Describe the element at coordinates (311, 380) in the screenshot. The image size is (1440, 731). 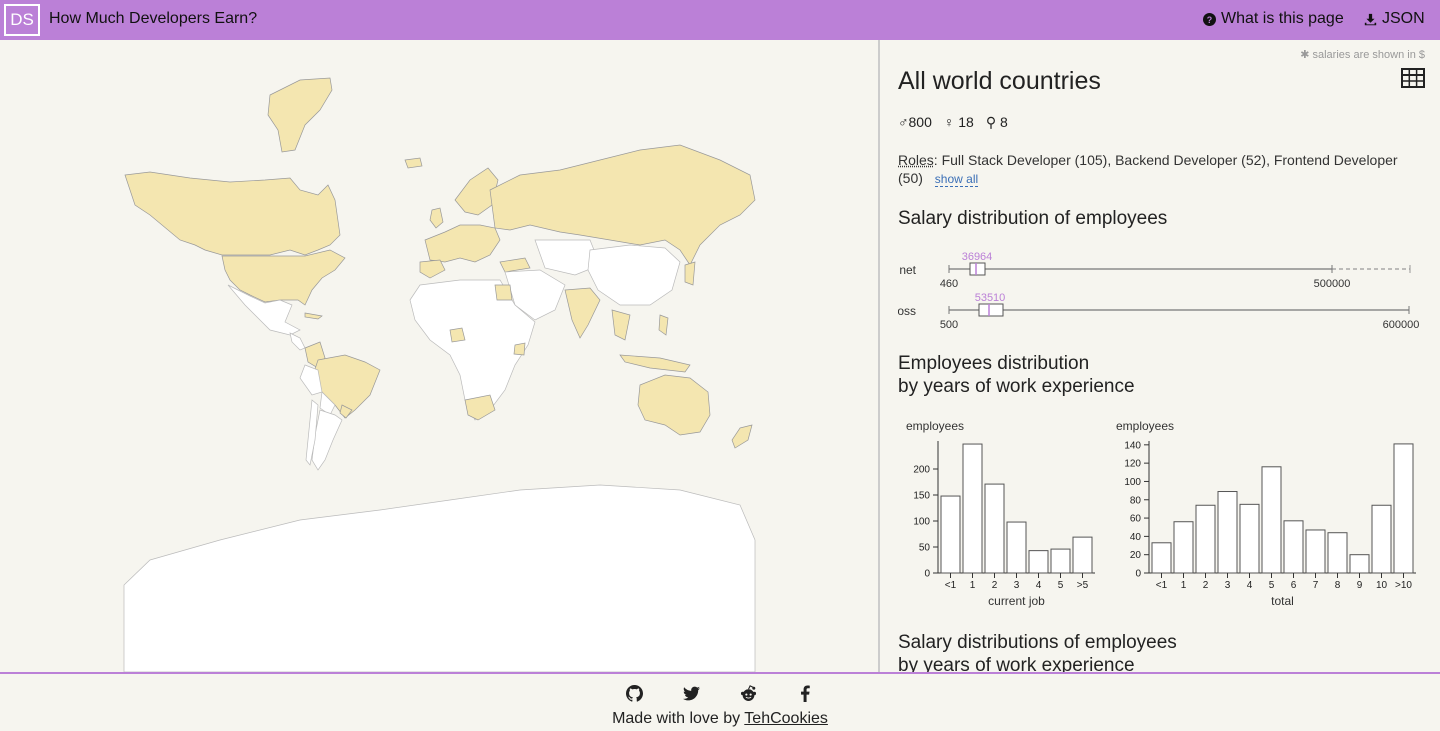
I see `country-peru` at that location.